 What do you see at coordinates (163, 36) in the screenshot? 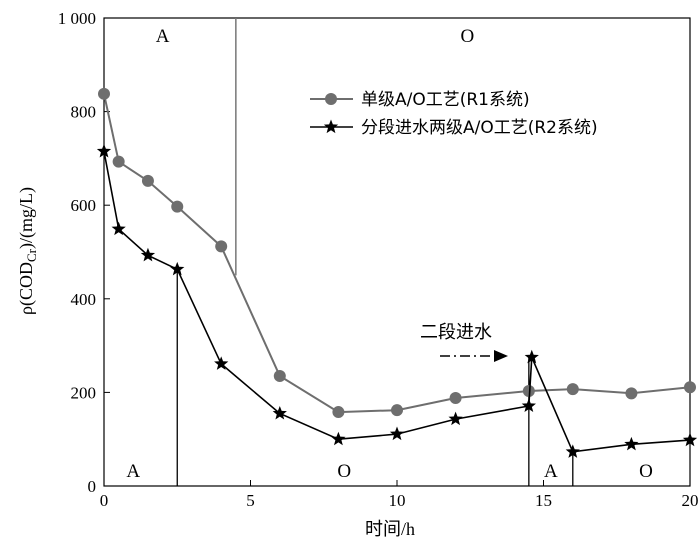
I see `phase-label-top: A` at bounding box center [163, 36].